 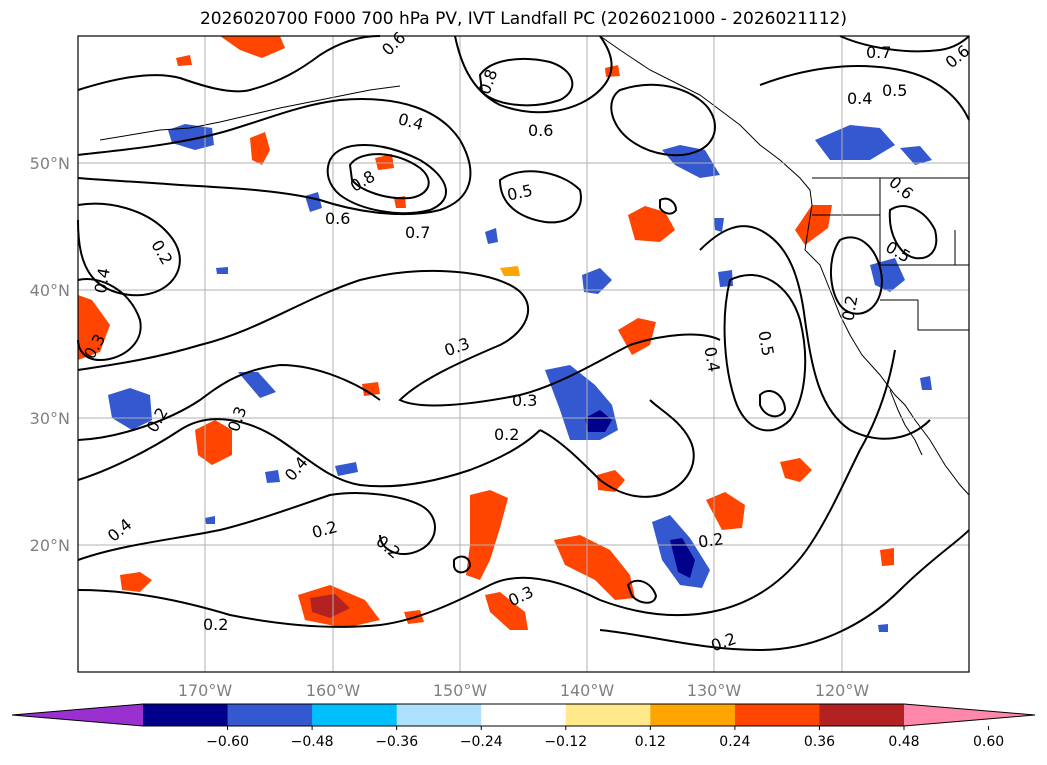 What do you see at coordinates (330, 606) in the screenshot?
I see `shade-darkred` at bounding box center [330, 606].